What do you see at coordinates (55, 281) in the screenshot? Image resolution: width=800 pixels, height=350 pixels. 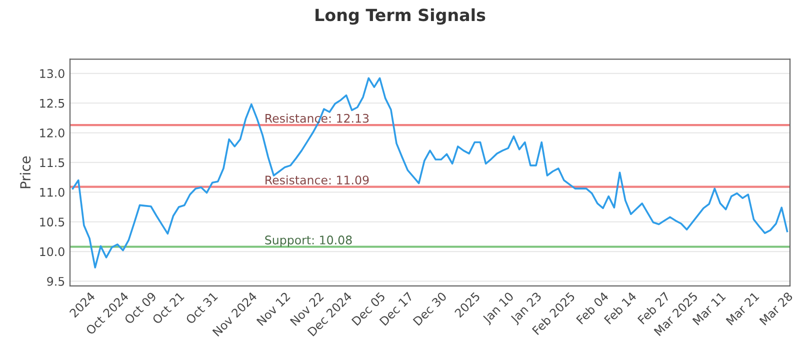 I see `y-tick-label: 9.5` at bounding box center [55, 281].